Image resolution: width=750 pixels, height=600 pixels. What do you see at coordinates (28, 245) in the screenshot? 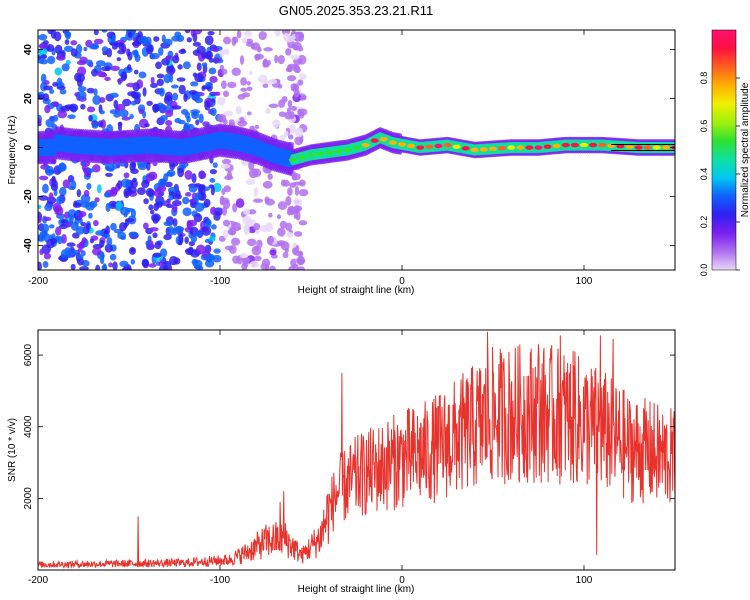
I see `y-tick-label: -40` at bounding box center [28, 245].